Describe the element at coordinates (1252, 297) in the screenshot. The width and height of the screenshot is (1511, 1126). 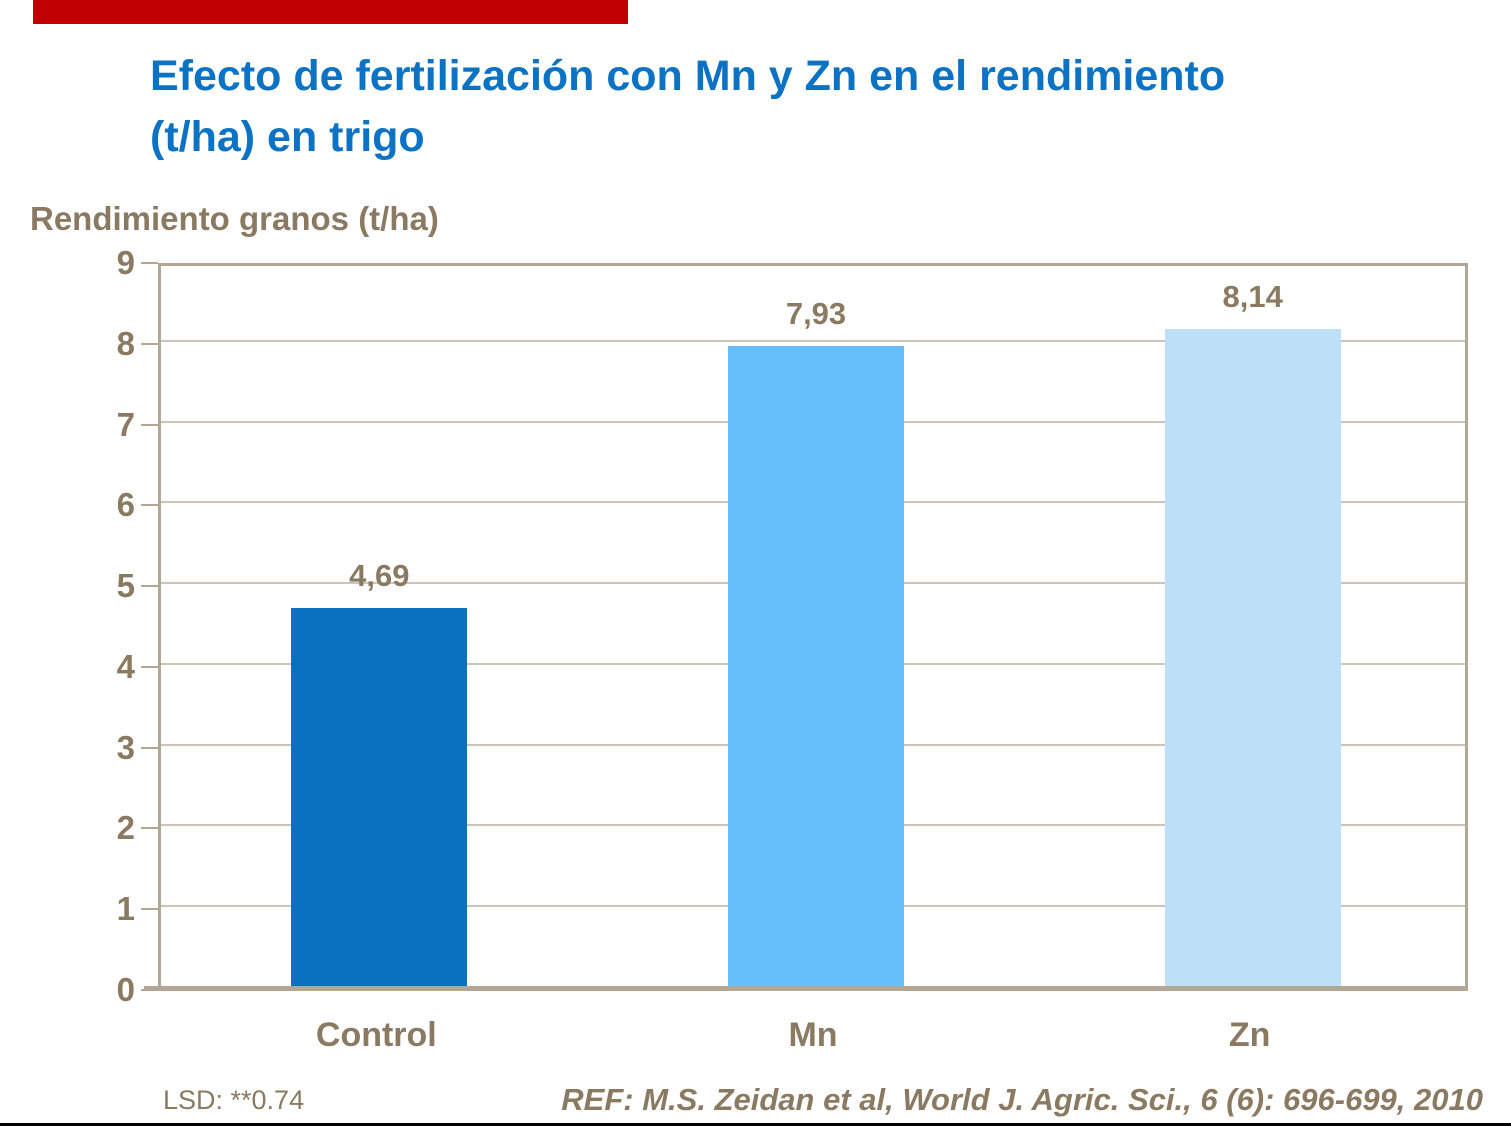
I see `bar-value-label: 8,14` at that location.